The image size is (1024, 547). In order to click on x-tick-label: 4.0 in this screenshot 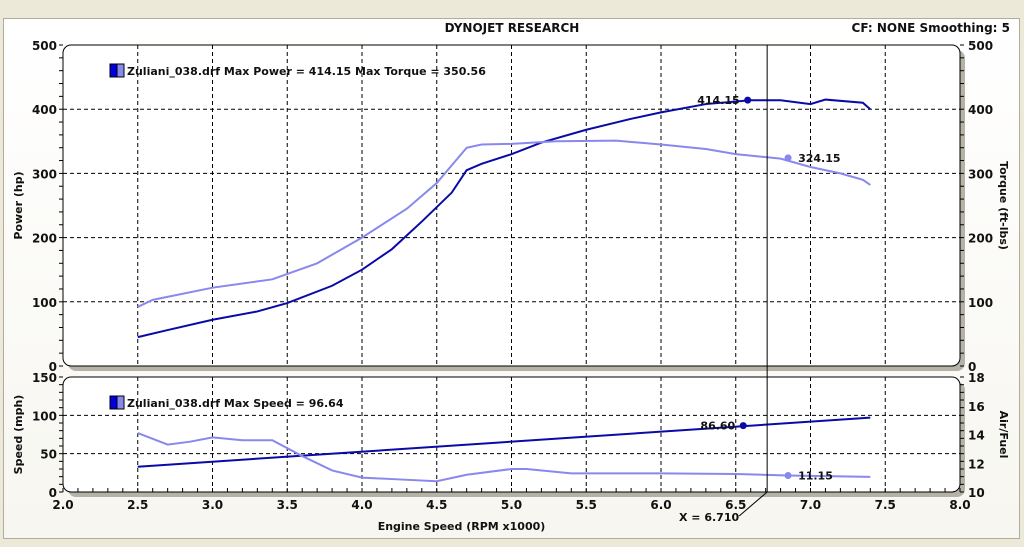, I will do `click(361, 505)`.